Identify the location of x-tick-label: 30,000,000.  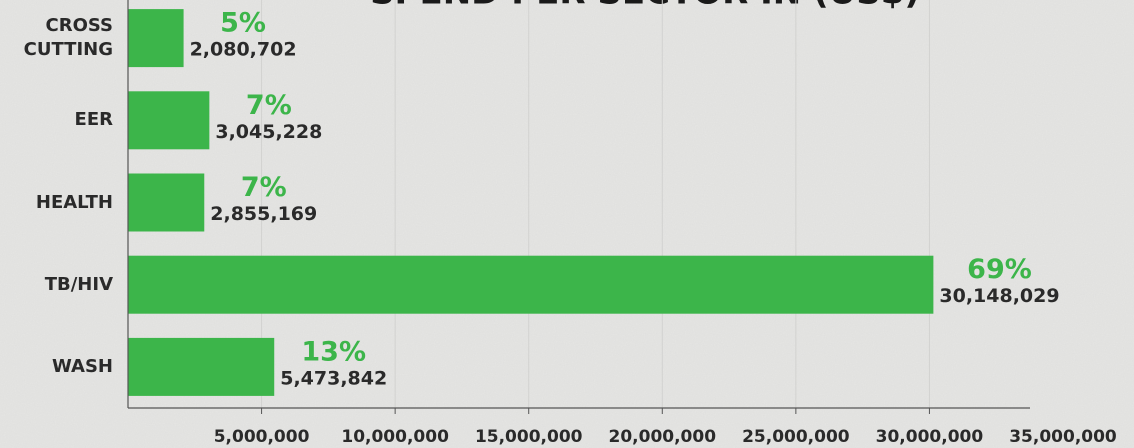
(930, 437).